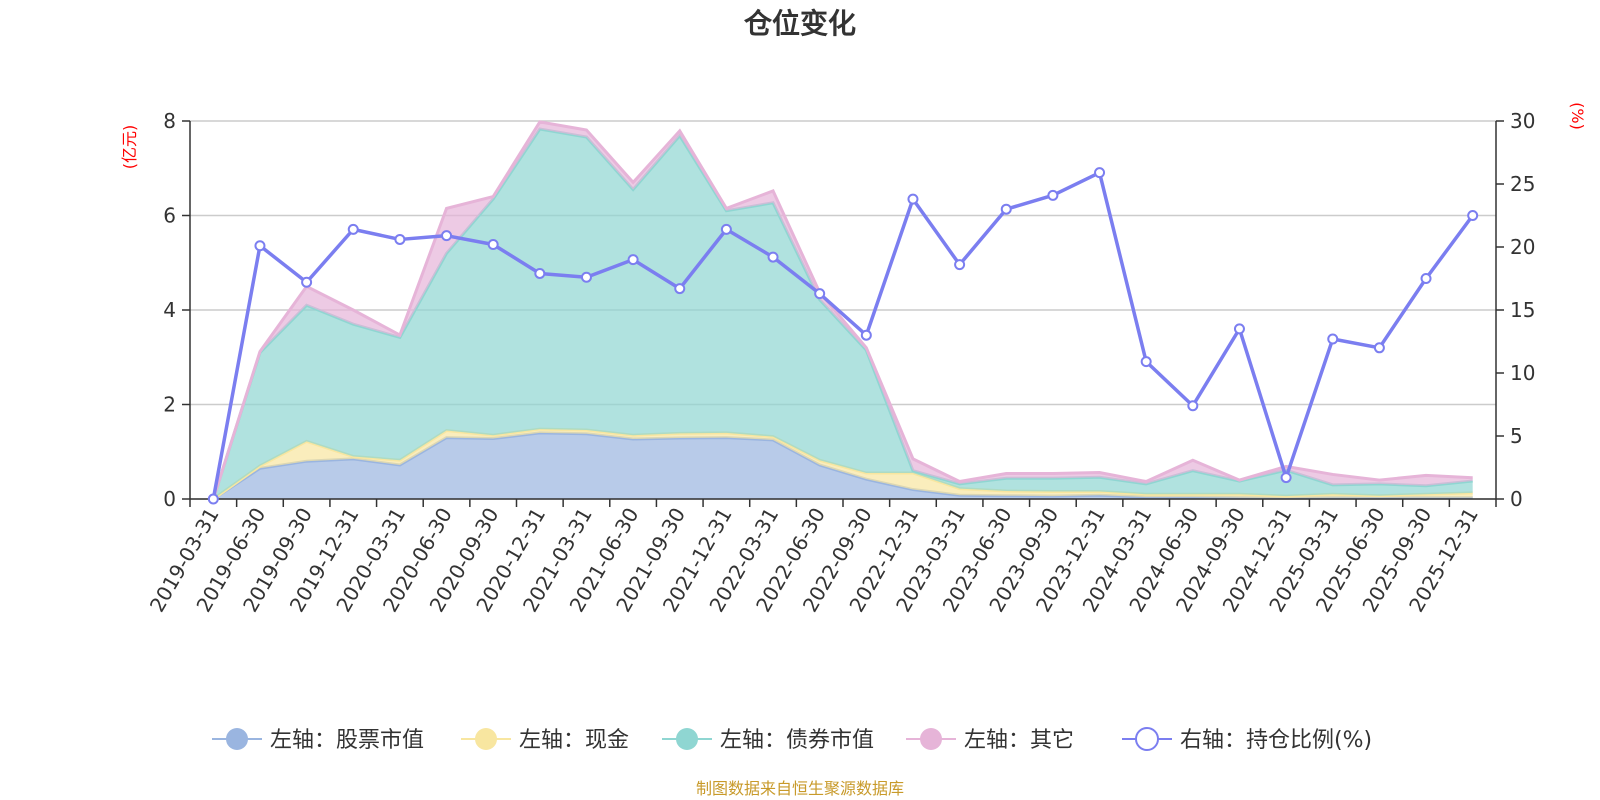  Describe the element at coordinates (169, 121) in the screenshot. I see `y-left-tick-label: 8` at that location.